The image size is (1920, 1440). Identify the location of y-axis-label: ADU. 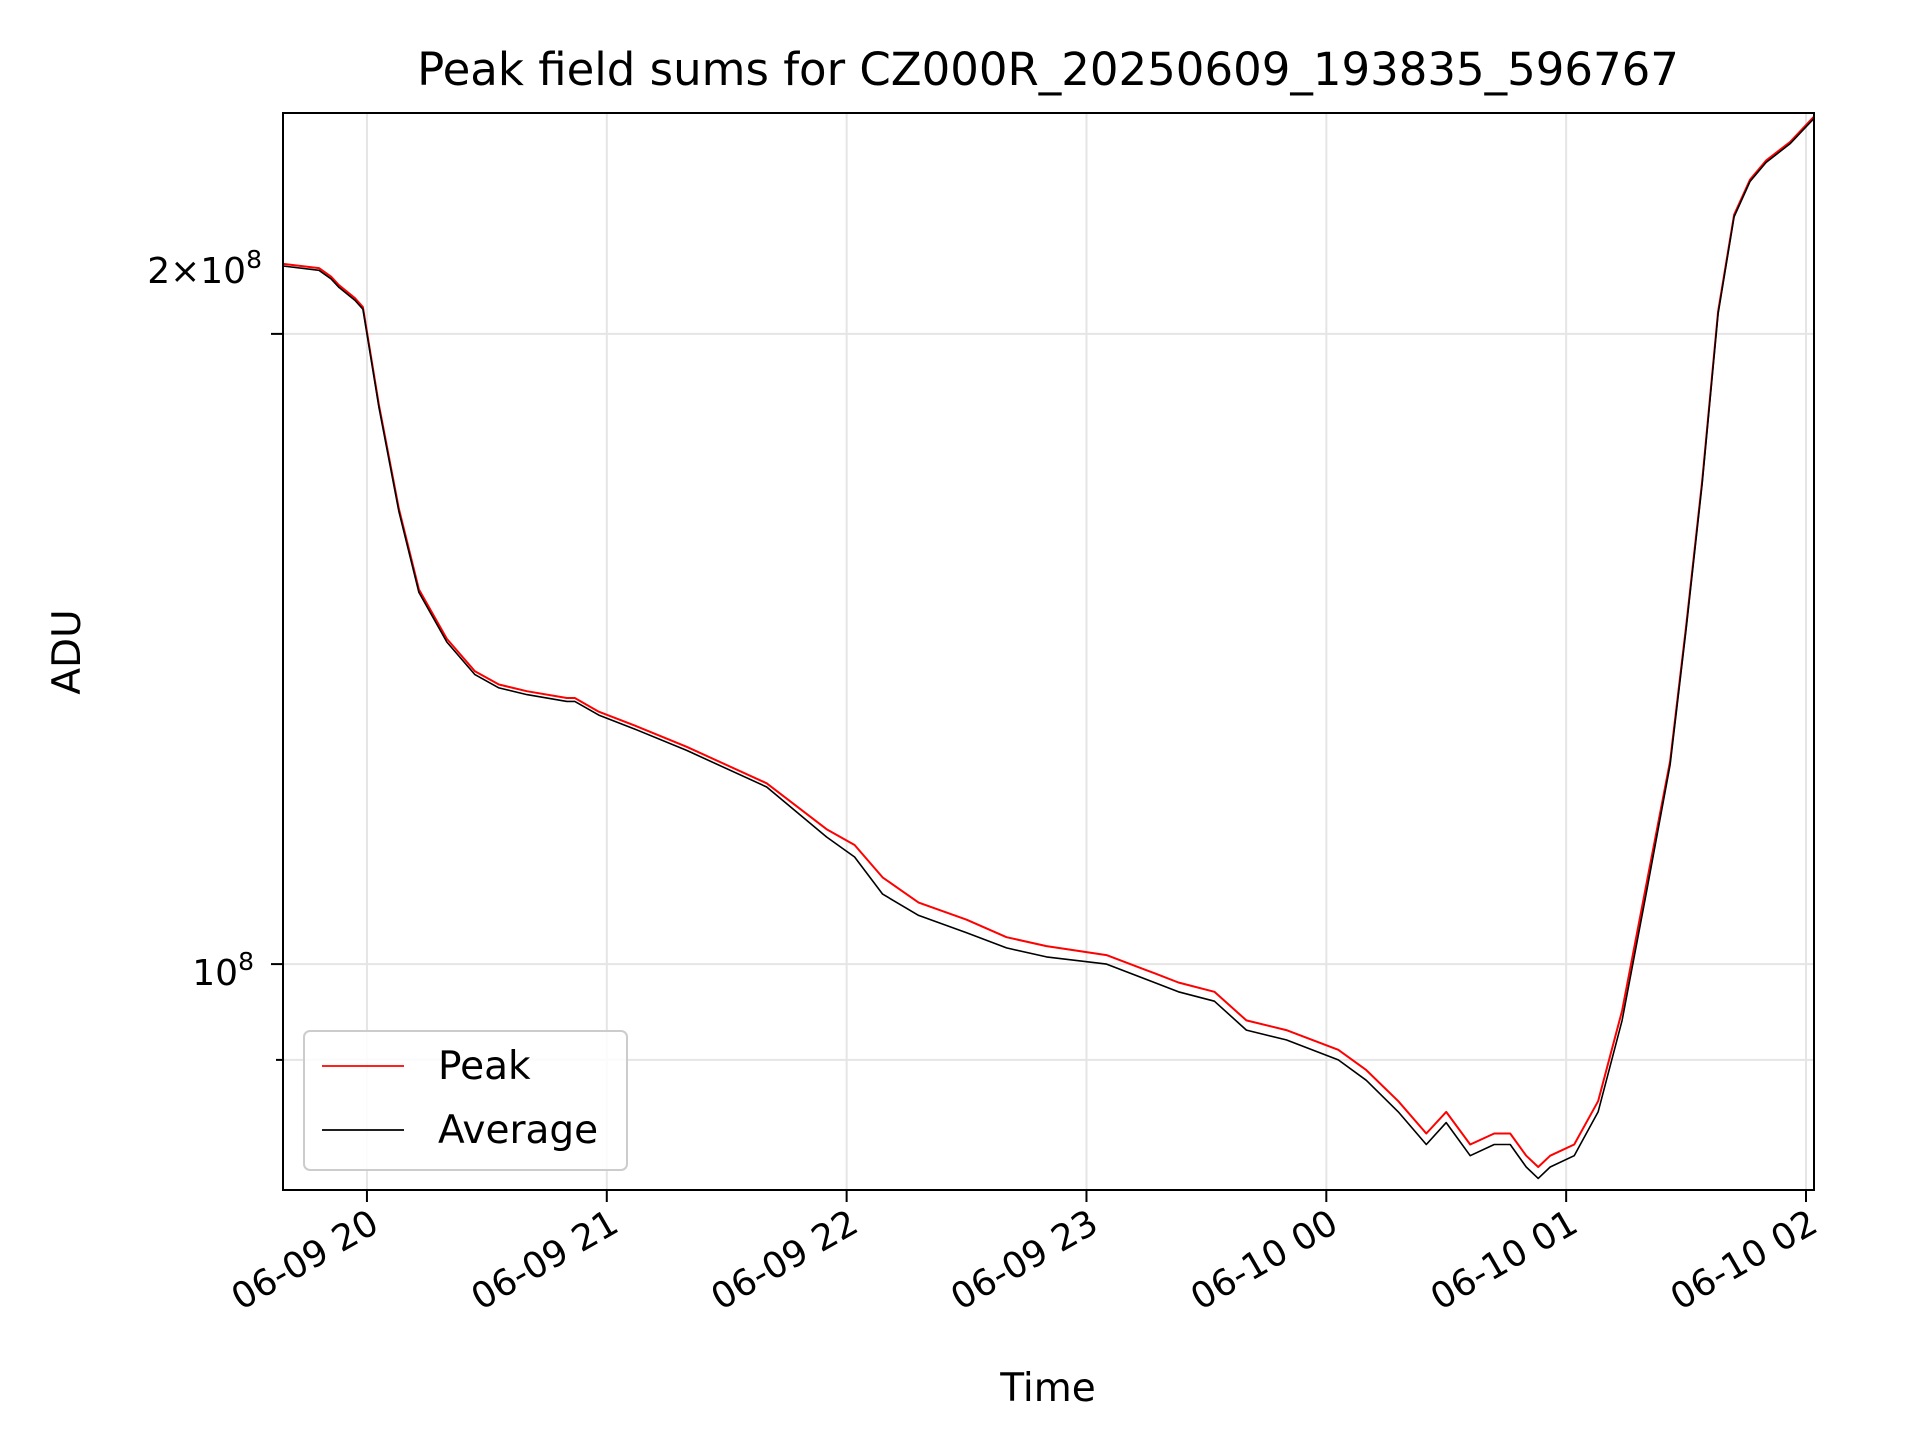
(67, 651).